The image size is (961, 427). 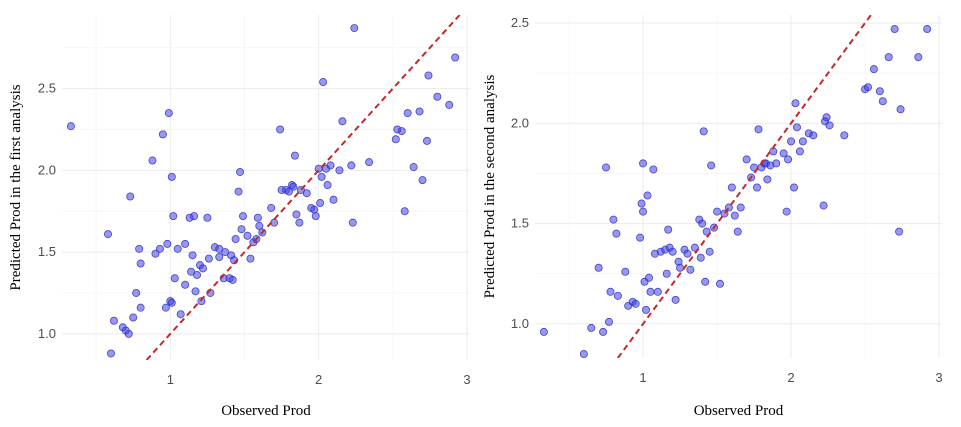 What do you see at coordinates (490, 186) in the screenshot?
I see `y-axis-title: Predicted Prod in the second analysis` at bounding box center [490, 186].